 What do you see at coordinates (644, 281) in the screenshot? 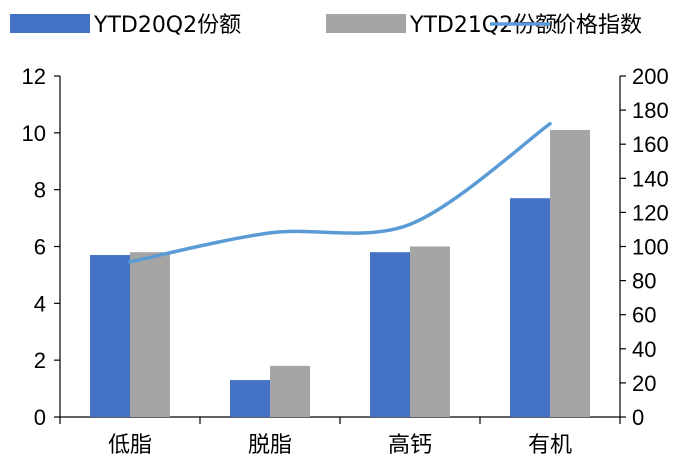
I see `y-right-tick-label: 80` at bounding box center [644, 281].